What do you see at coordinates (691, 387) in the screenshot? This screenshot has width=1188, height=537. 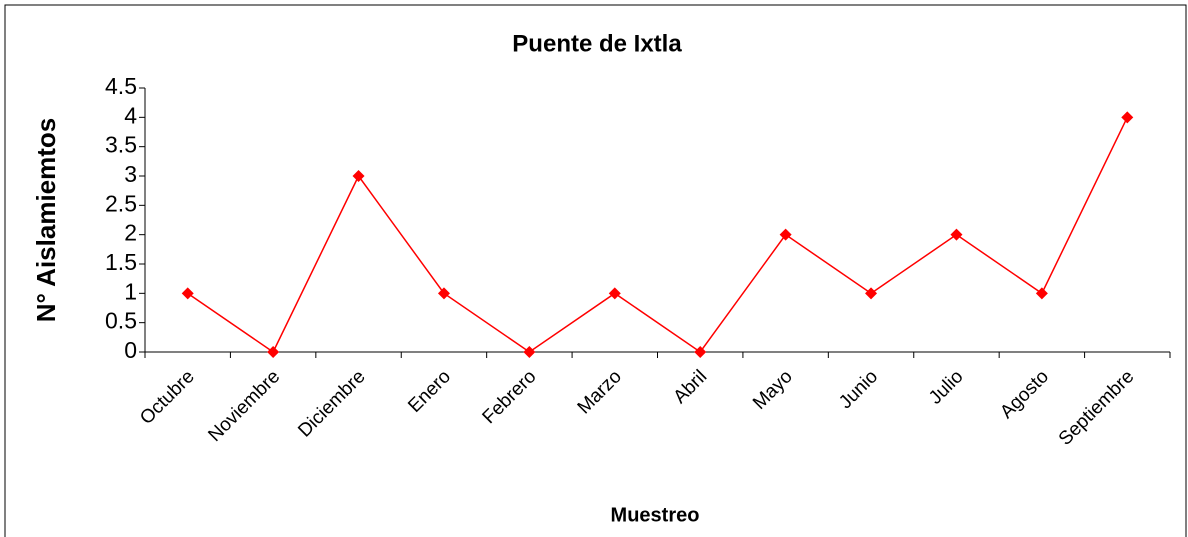 I see `x-tick-label: Abril` at bounding box center [691, 387].